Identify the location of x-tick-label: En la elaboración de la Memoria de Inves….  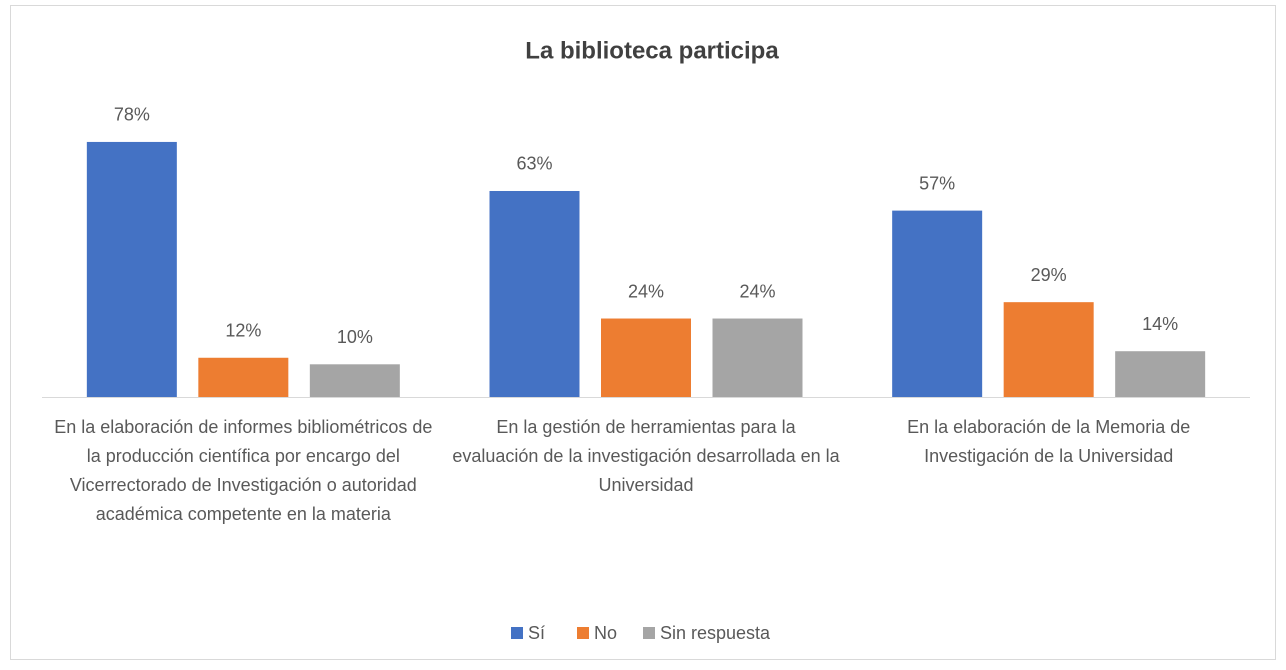
(1049, 441).